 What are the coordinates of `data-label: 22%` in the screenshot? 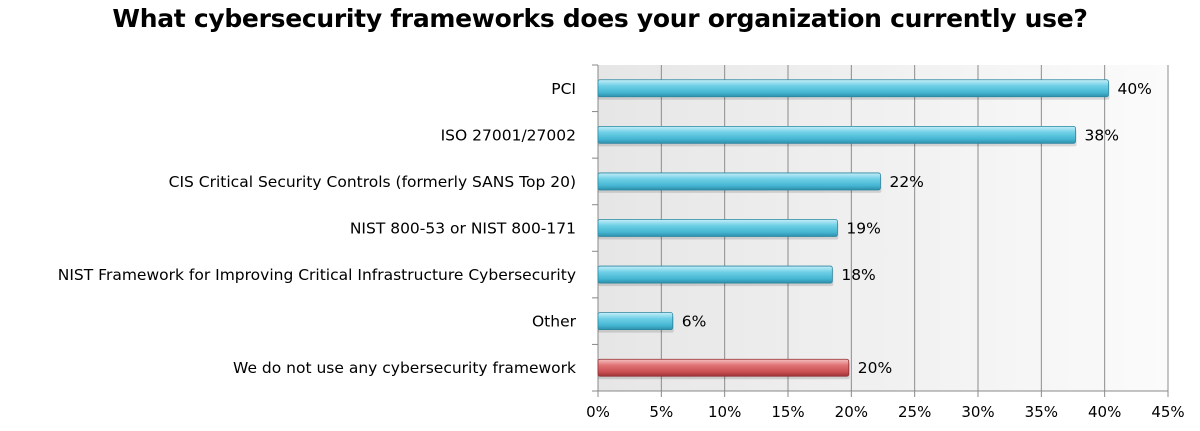 It's located at (906, 182).